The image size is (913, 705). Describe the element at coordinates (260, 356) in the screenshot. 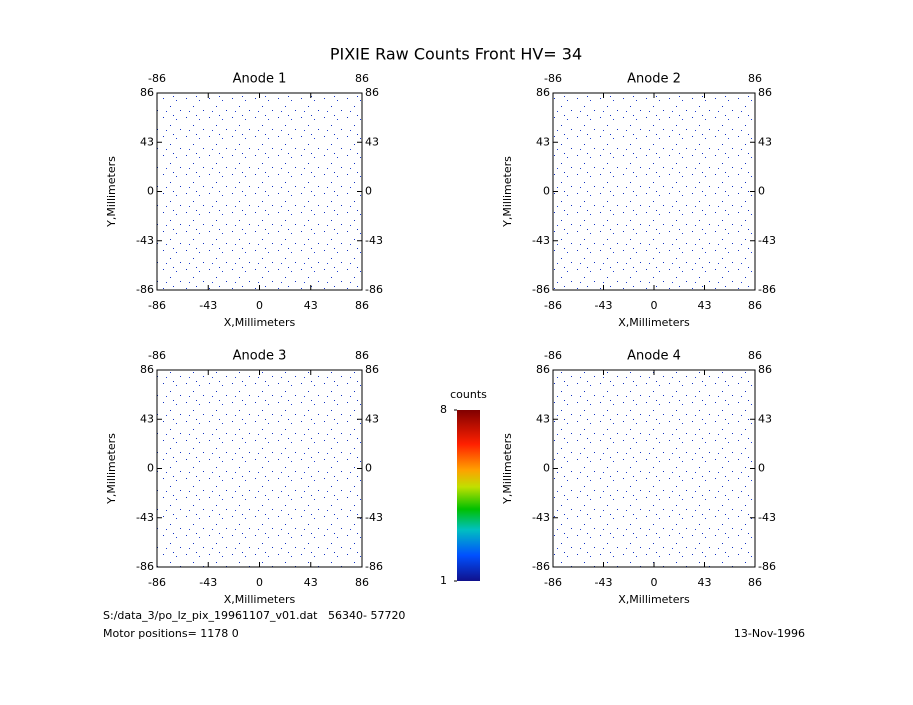

I see `panel-title: Anode 3` at that location.